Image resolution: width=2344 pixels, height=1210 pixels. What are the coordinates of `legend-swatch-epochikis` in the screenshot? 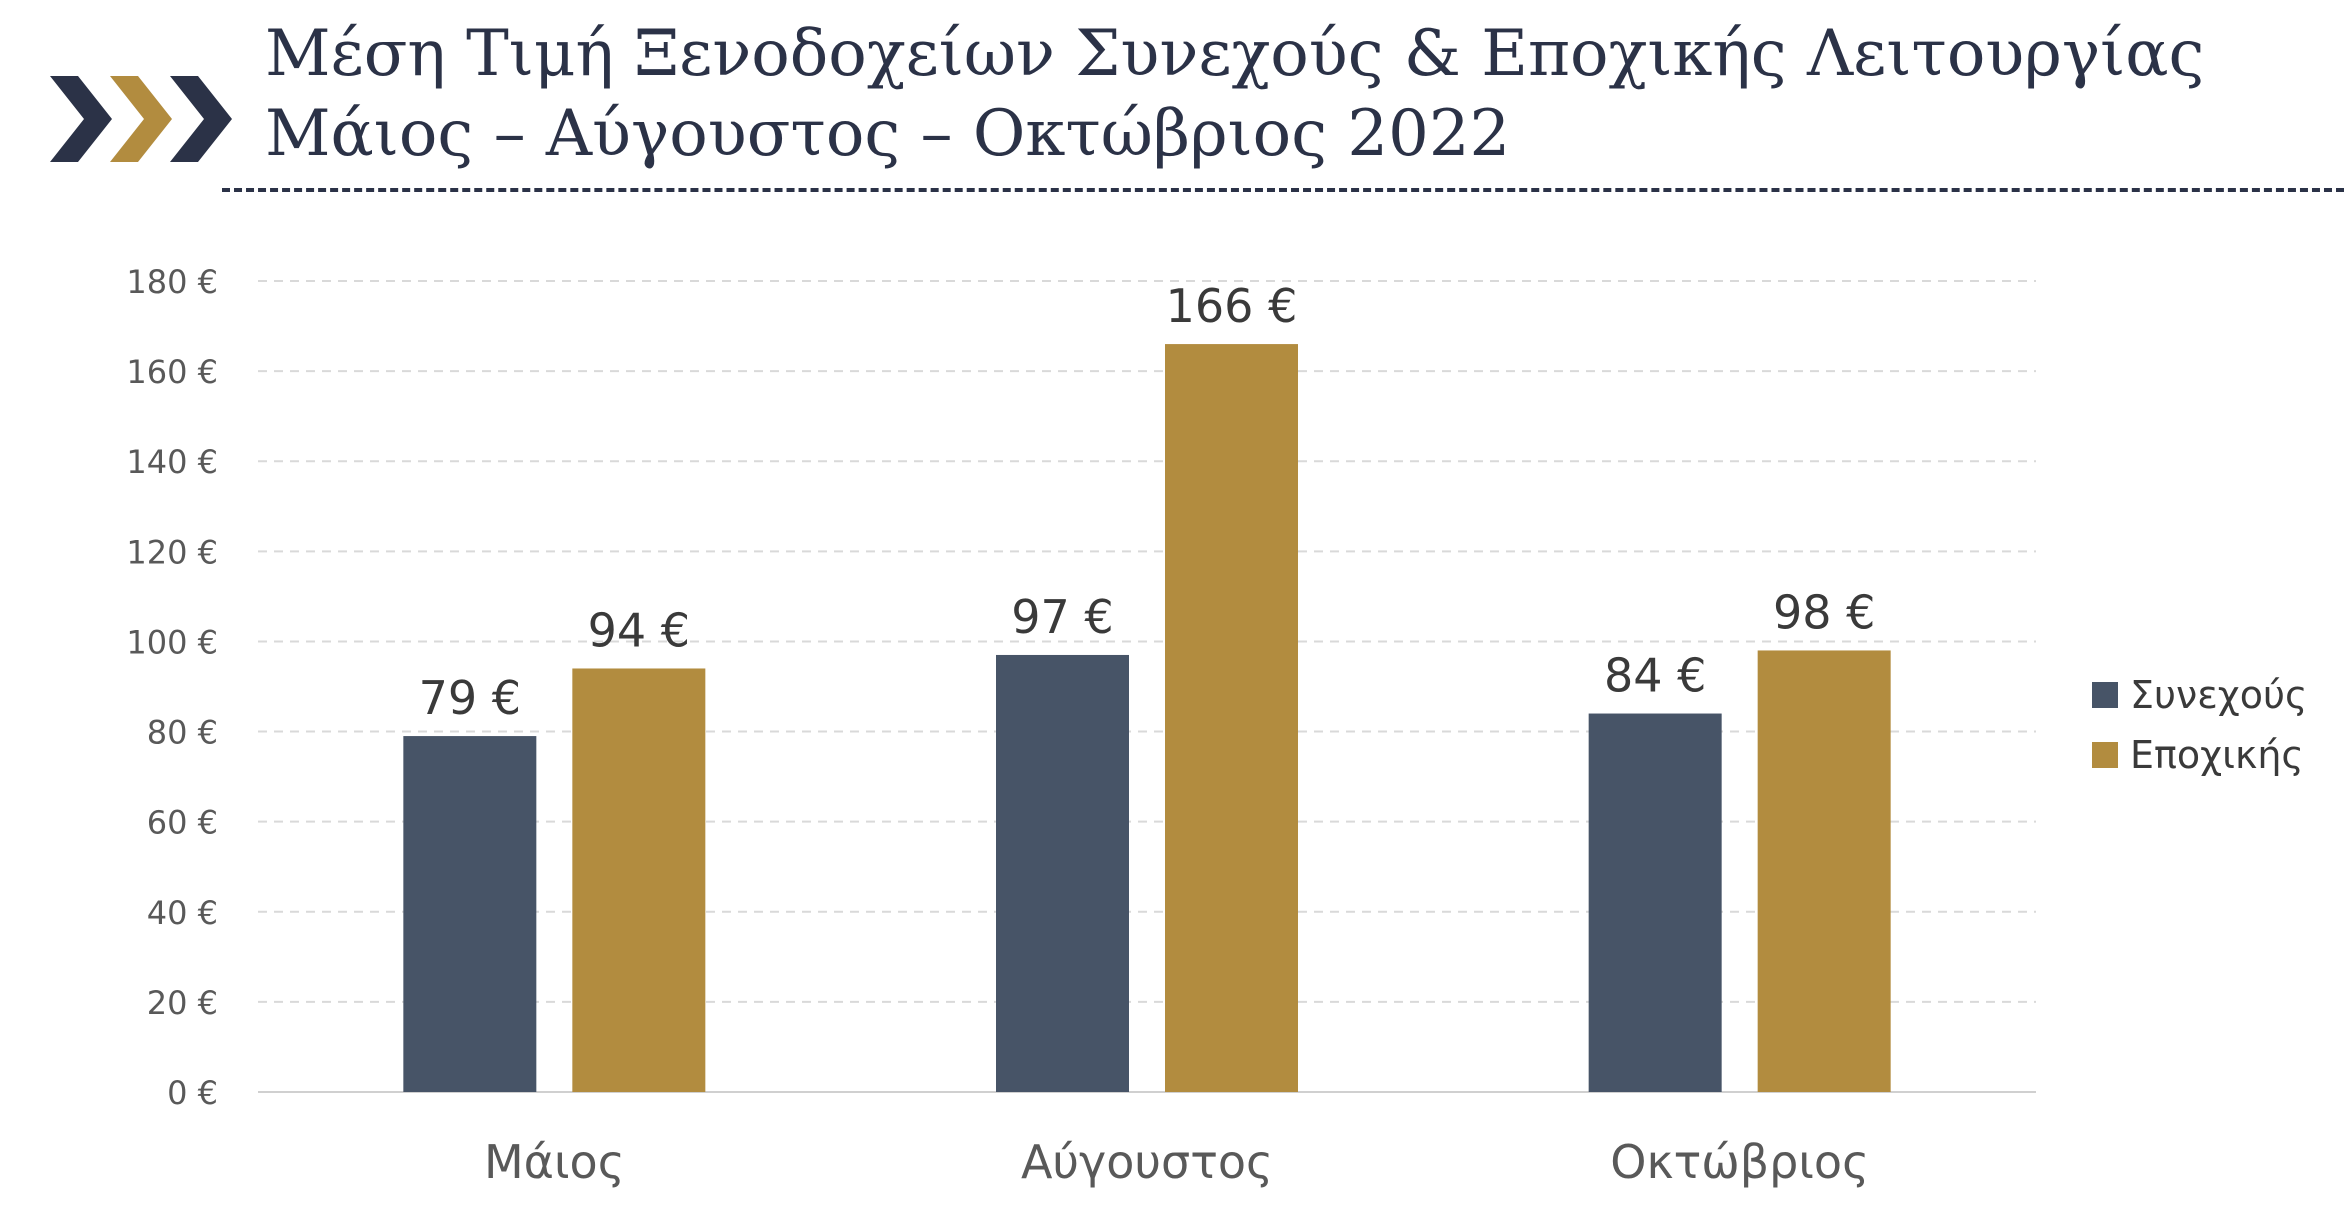 It's located at (2105, 755).